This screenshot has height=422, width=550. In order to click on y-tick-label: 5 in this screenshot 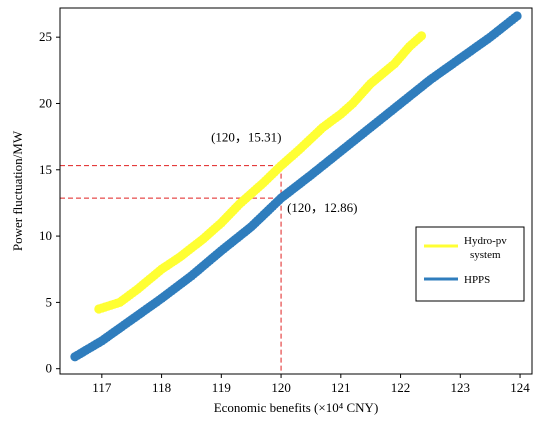, I will do `click(49, 301)`.